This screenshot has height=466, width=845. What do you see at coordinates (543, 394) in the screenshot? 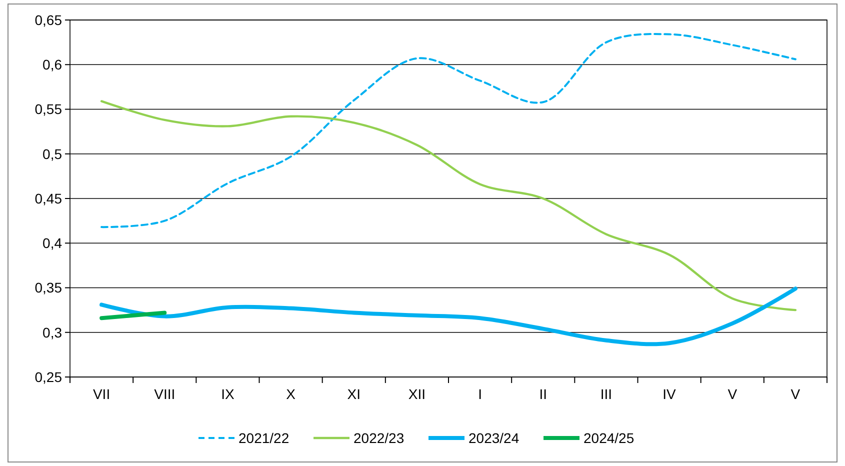
I see `x-tick-label: II` at bounding box center [543, 394].